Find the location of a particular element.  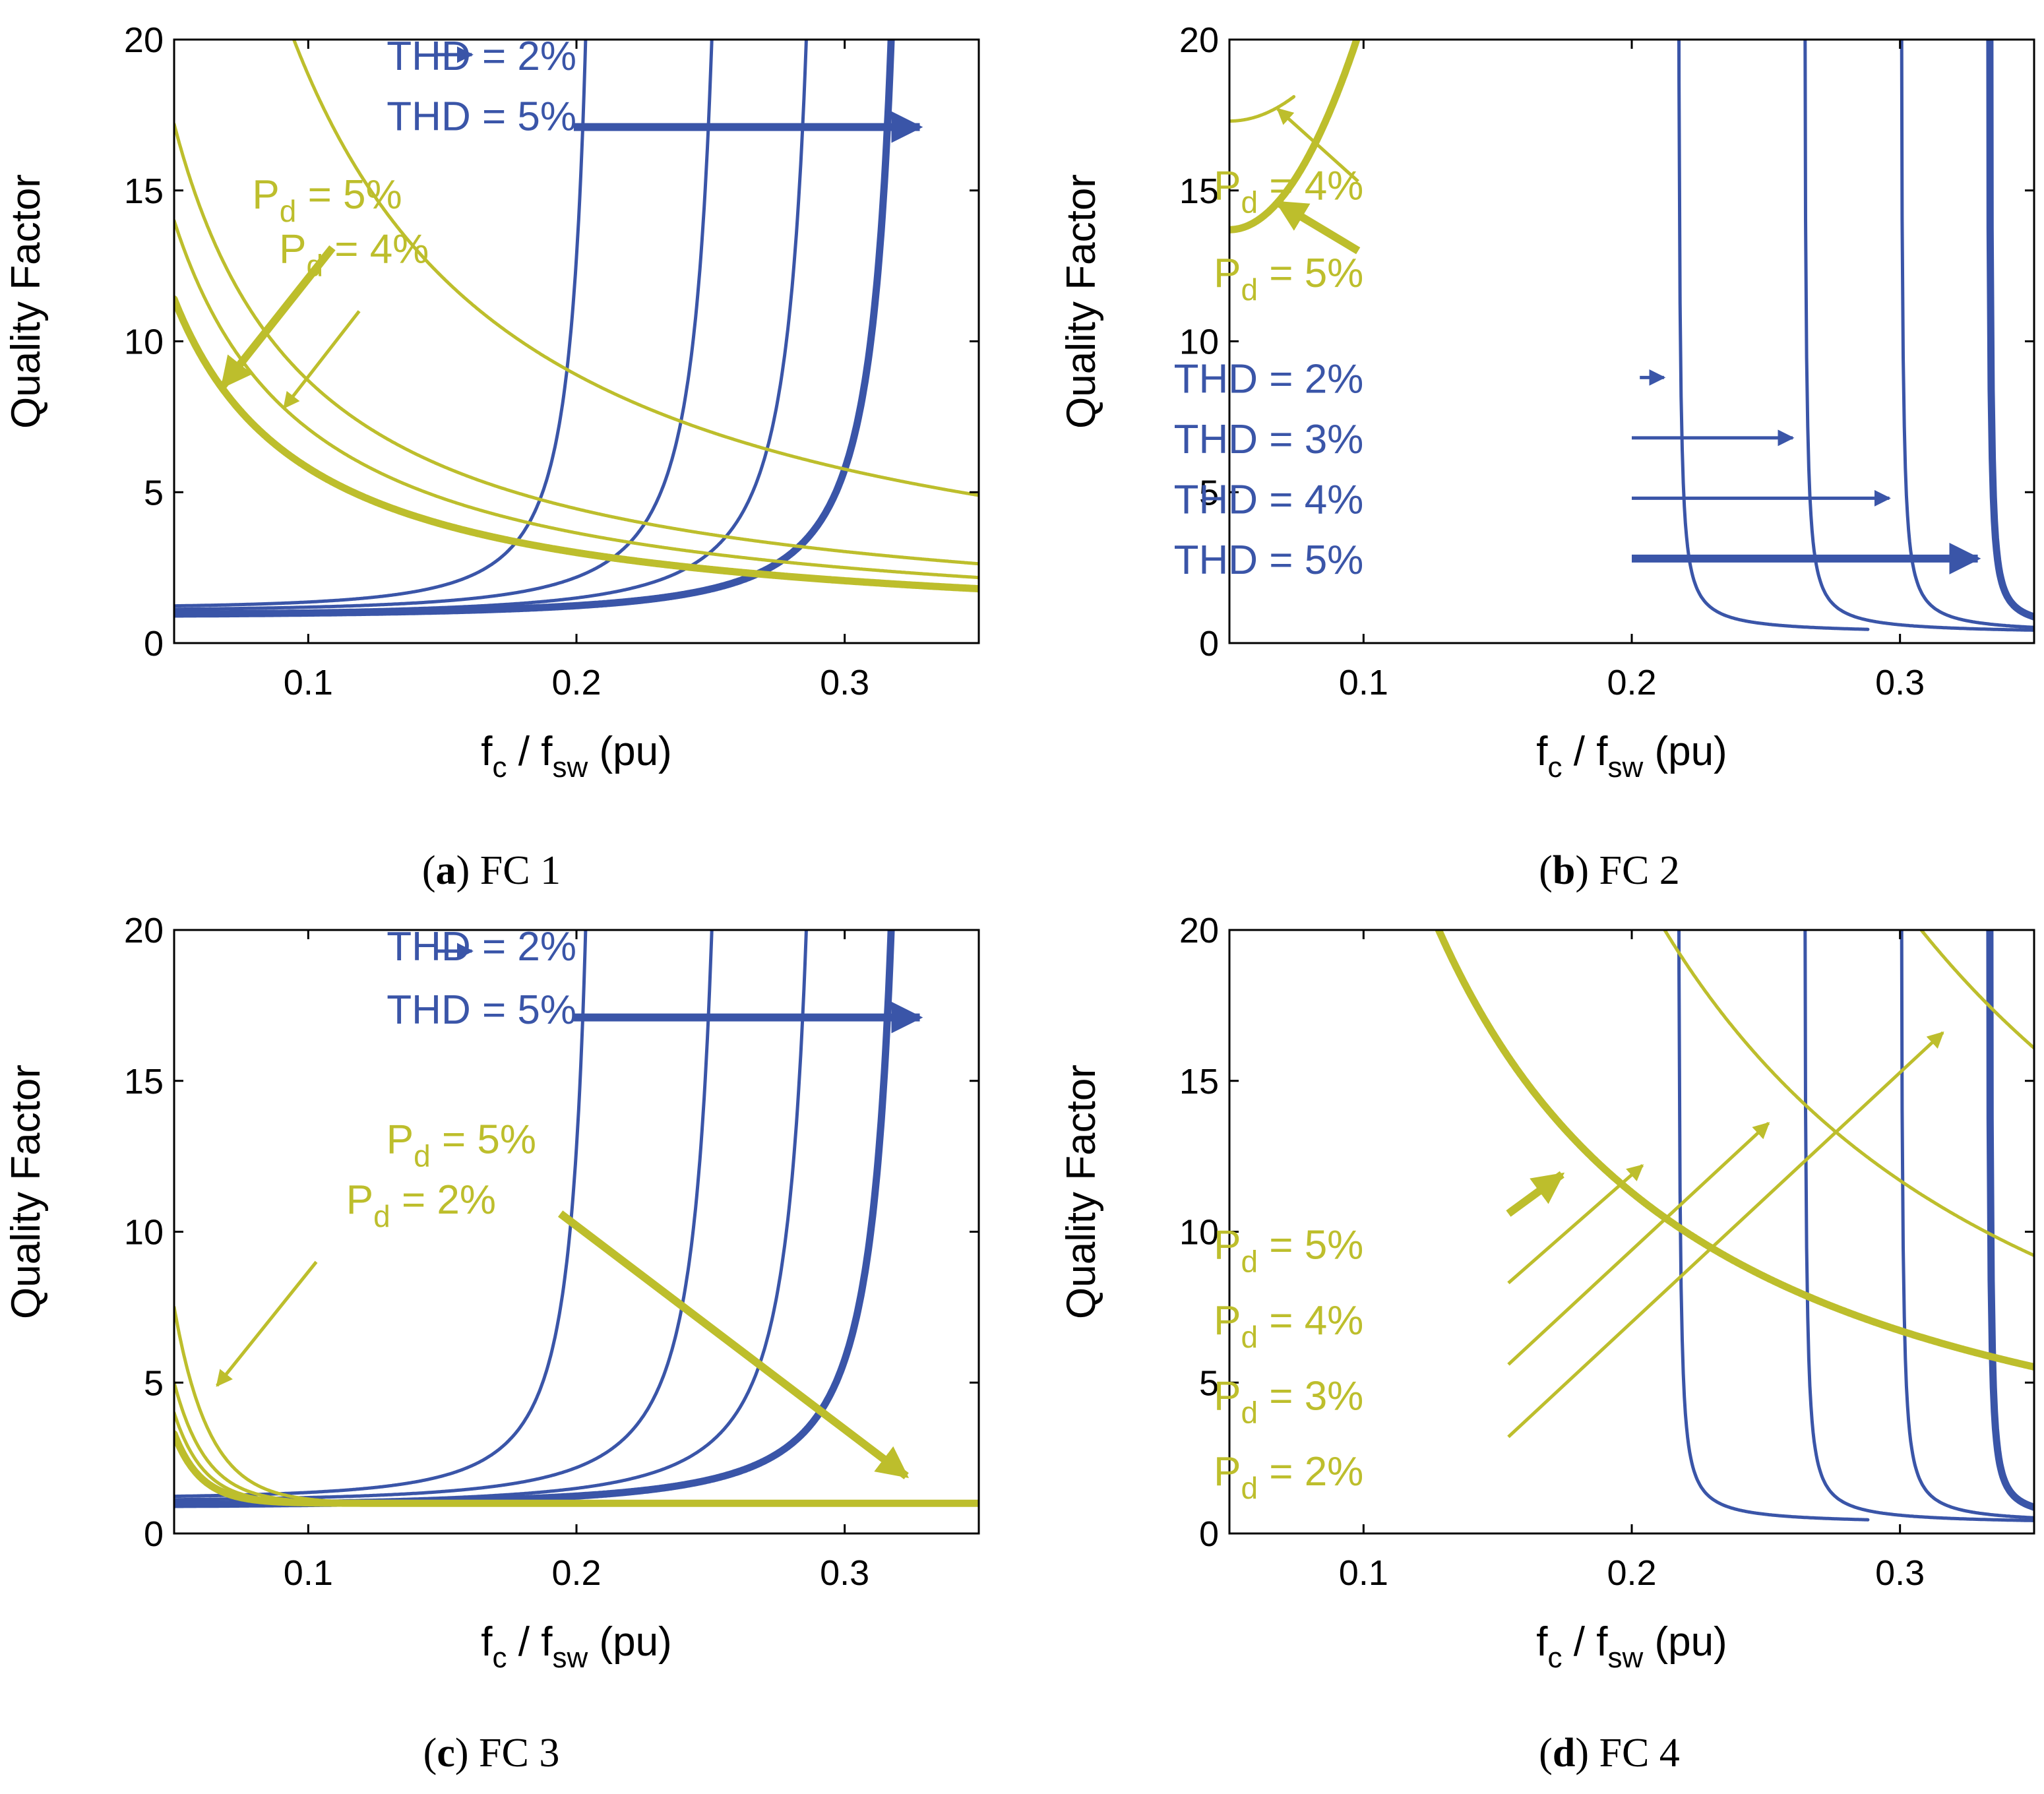

panel-b-ylabel: Quality Factor is located at coordinates (1081, 301).